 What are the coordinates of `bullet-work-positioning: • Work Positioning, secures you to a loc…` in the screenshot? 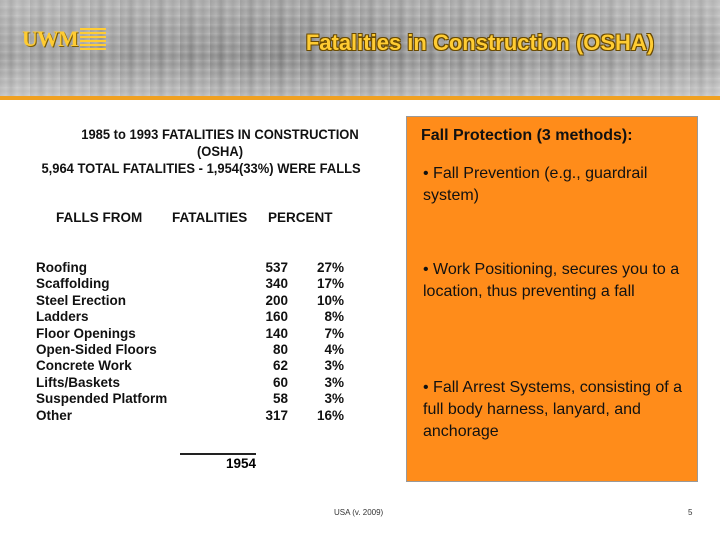 It's located at (551, 280).